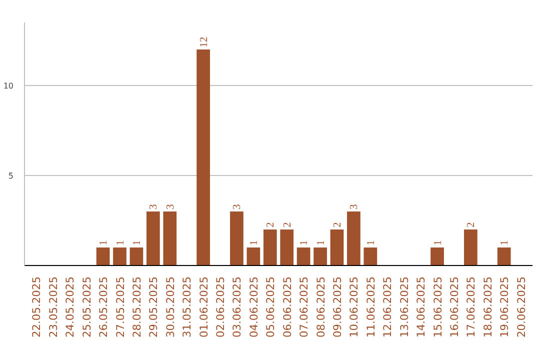 The image size is (540, 340). What do you see at coordinates (221, 307) in the screenshot?
I see `x-tick-label: 02.06.2025` at bounding box center [221, 307].